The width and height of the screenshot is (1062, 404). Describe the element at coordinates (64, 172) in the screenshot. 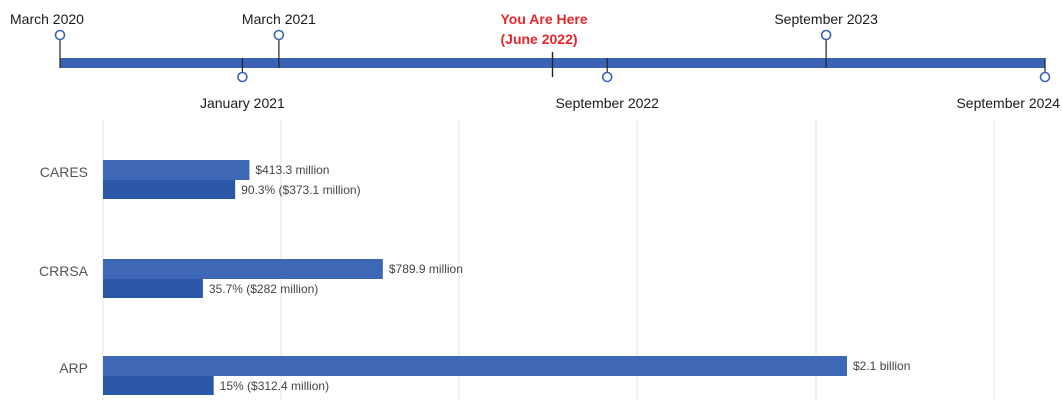

I see `category-label: CARES` at that location.